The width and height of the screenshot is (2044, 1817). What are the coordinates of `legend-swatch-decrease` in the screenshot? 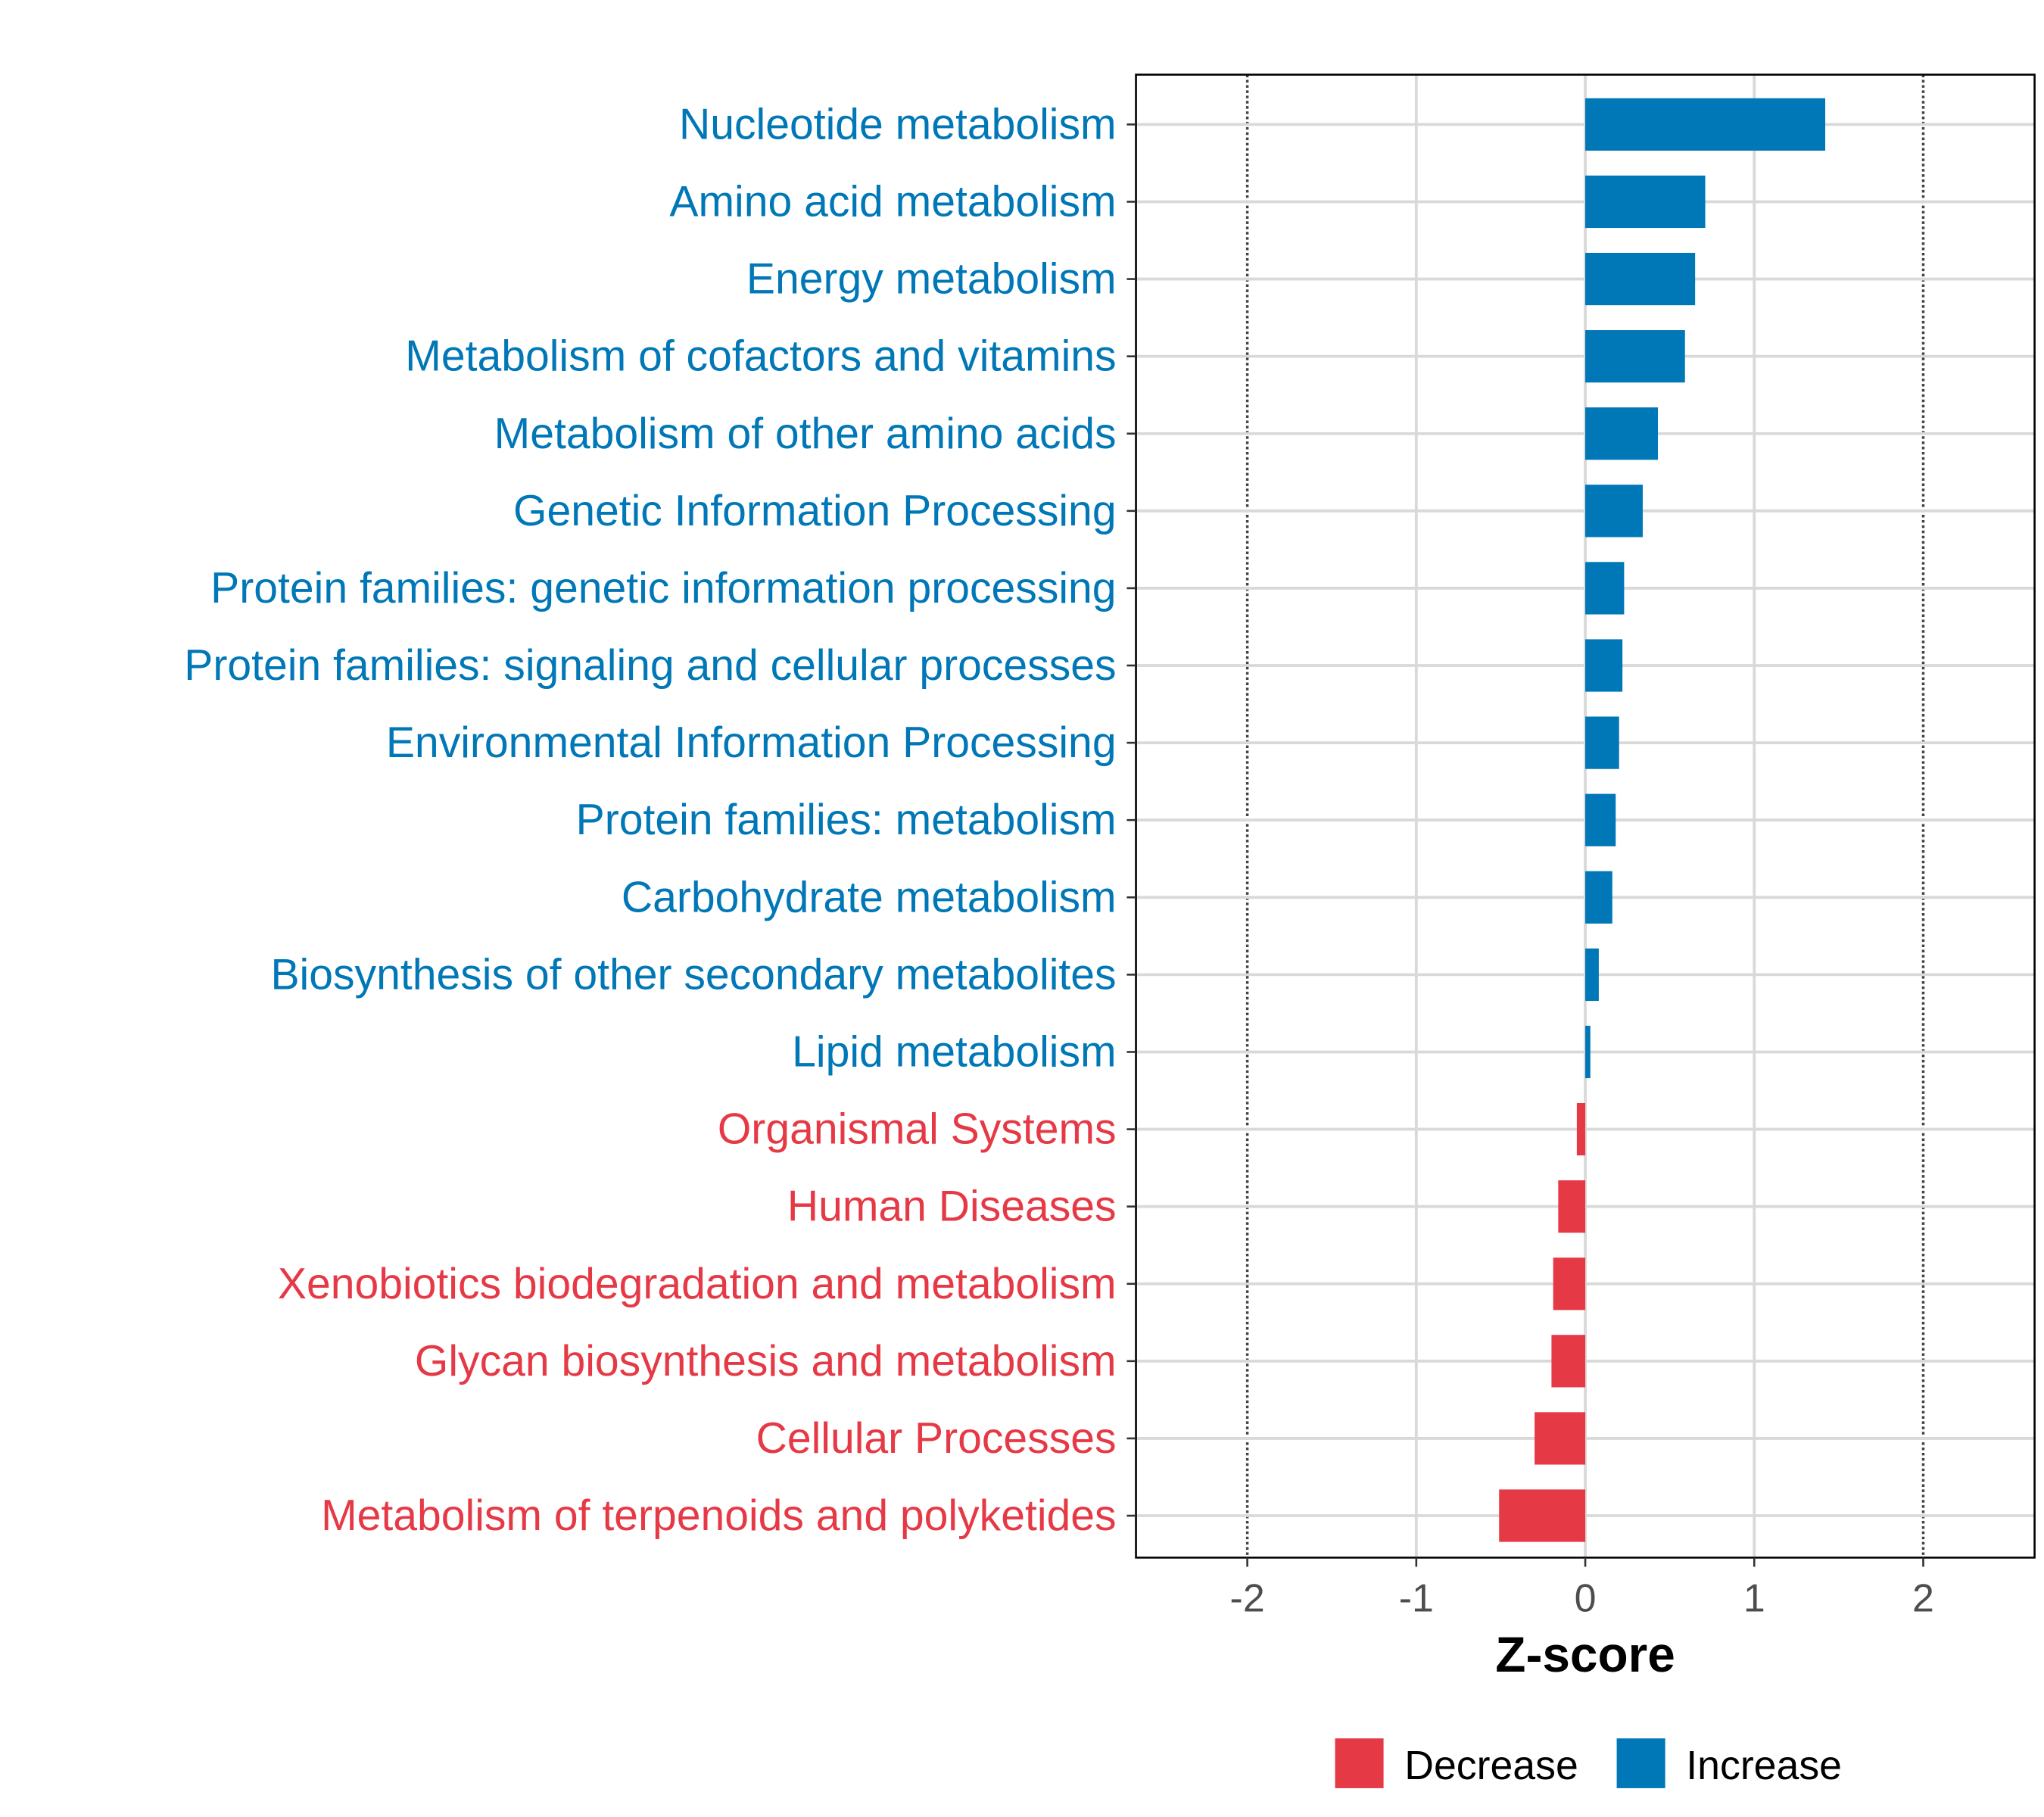 It's located at (1359, 1763).